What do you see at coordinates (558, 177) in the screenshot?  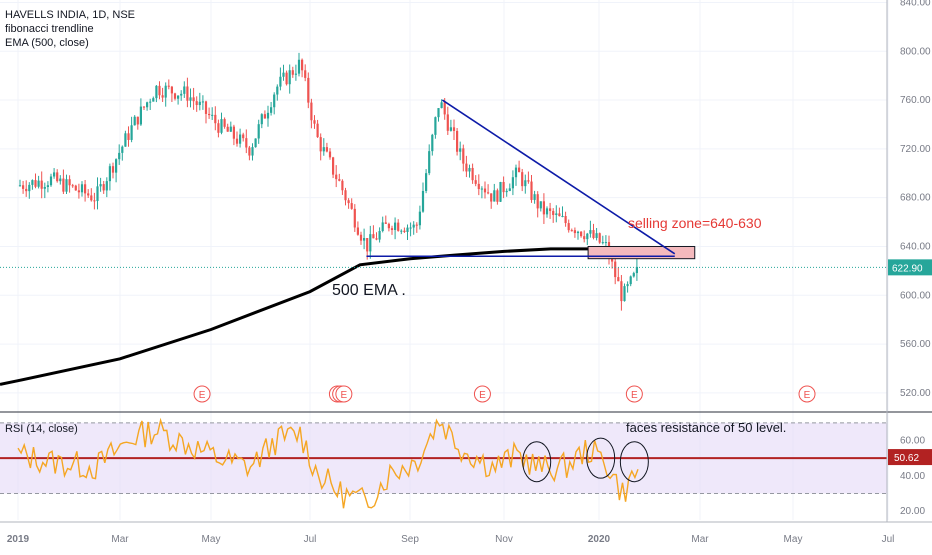 I see `trendline-upper` at bounding box center [558, 177].